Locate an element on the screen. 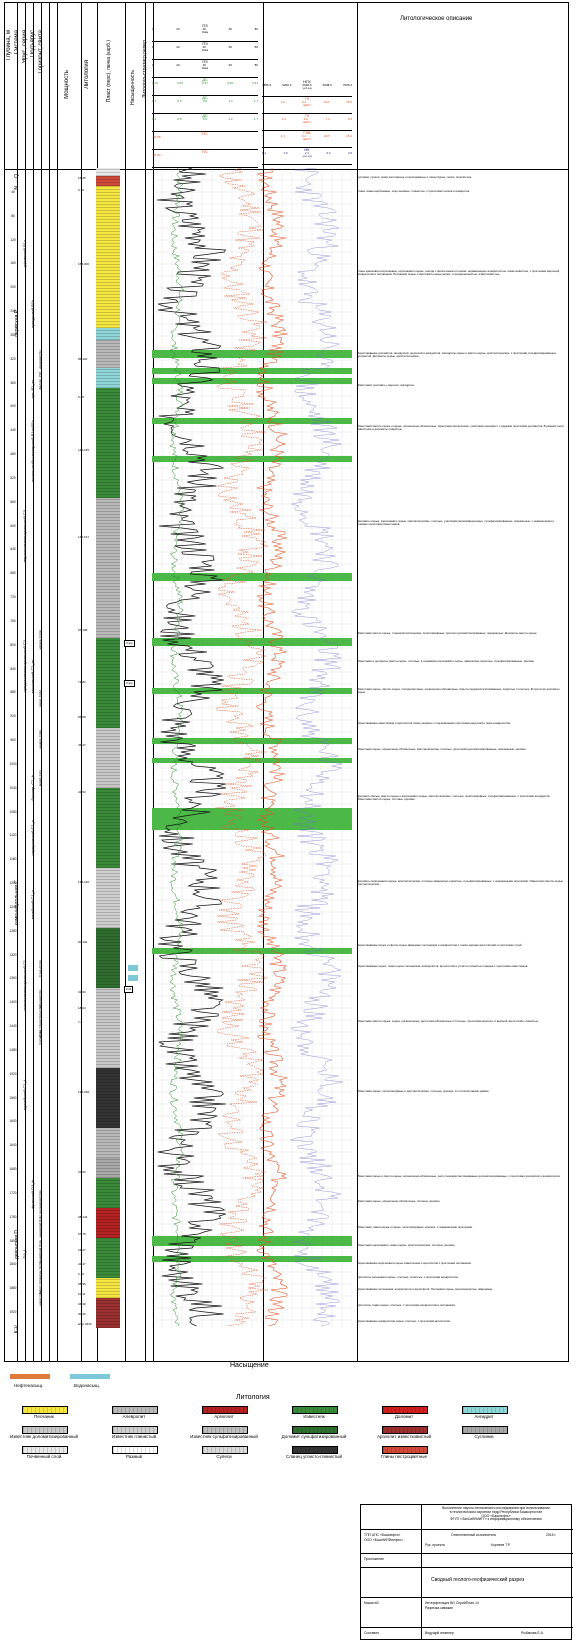  curve-scale-tick: 18.4 is located at coordinates (349, 102).